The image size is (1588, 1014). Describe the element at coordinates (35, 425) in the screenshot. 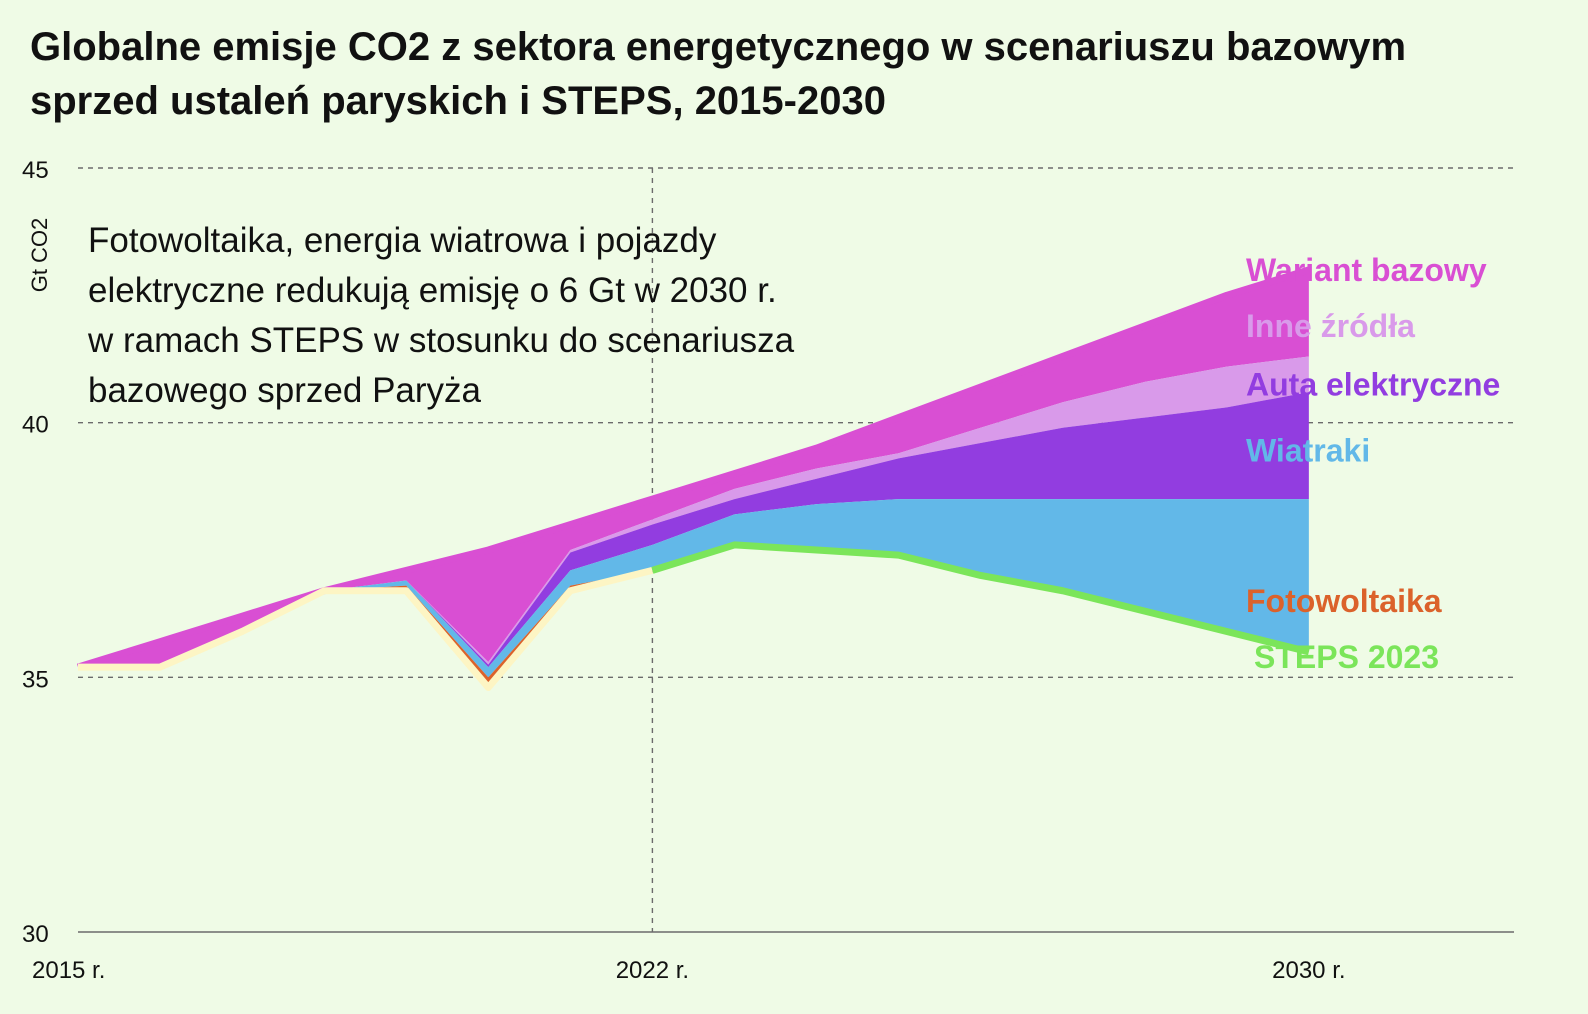

I see `y-tick-label: 40` at that location.